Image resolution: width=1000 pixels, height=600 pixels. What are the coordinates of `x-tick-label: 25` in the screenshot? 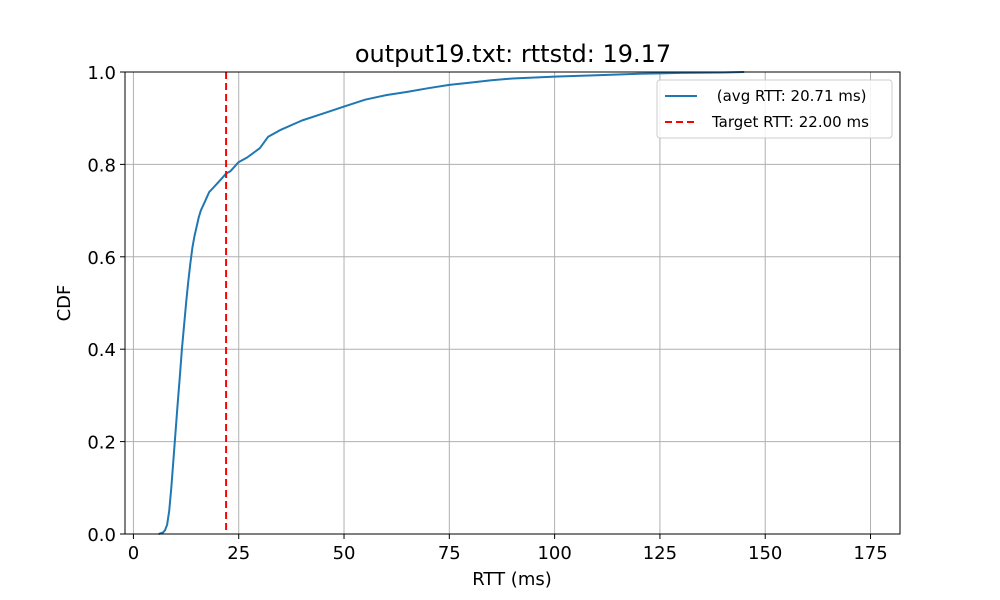 It's located at (238, 553).